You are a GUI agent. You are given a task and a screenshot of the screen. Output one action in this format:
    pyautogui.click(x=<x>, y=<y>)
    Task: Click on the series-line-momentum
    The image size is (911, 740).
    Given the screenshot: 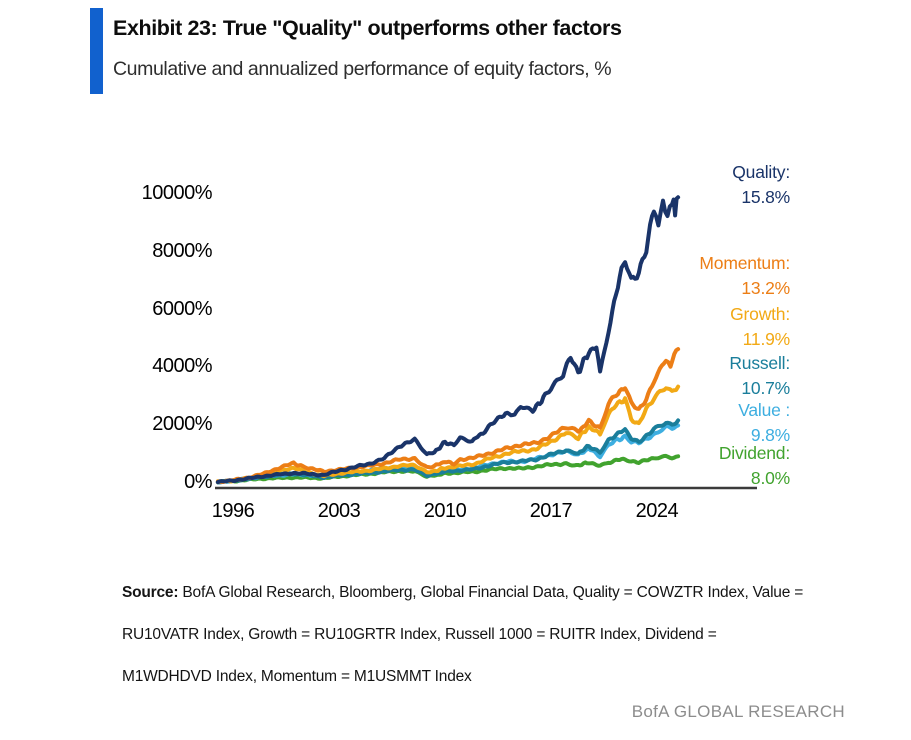 What is the action you would take?
    pyautogui.click(x=448, y=415)
    